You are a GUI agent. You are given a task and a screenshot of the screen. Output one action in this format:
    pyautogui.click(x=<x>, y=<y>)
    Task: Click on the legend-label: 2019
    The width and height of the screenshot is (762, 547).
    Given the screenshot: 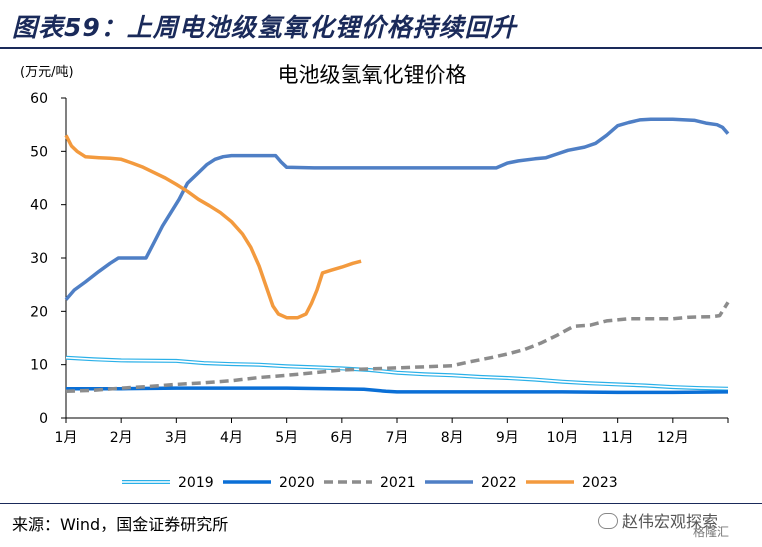 What is the action you would take?
    pyautogui.click(x=196, y=483)
    